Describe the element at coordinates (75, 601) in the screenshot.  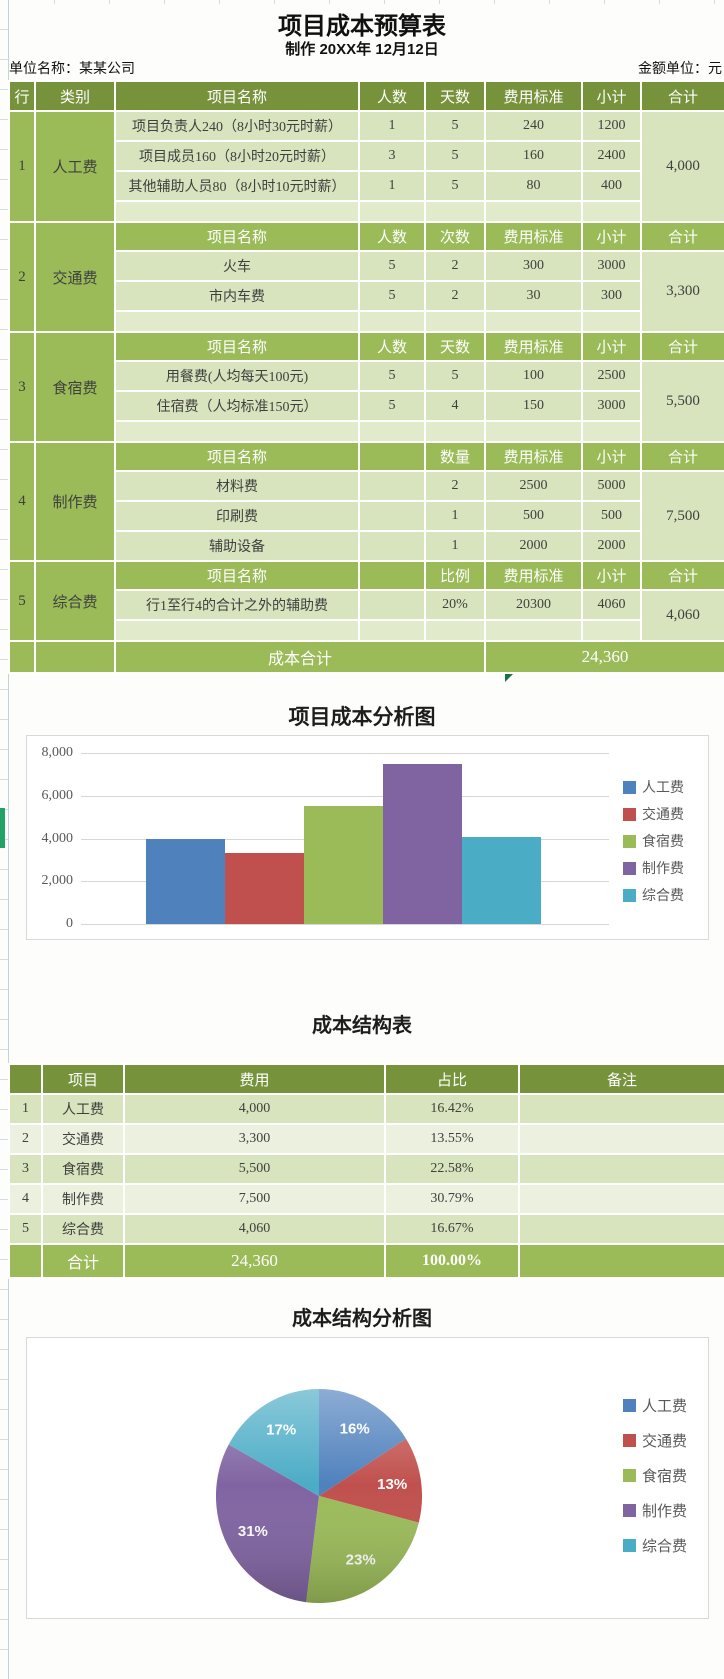
I see `category-cell: 综合费` at that location.